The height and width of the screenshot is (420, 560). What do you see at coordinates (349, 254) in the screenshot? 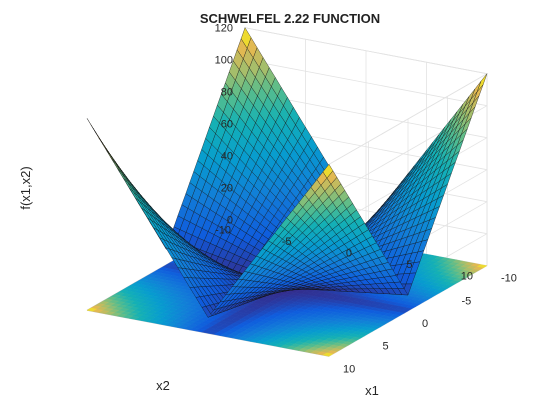
I see `x2-tick-label: 0` at bounding box center [349, 254].